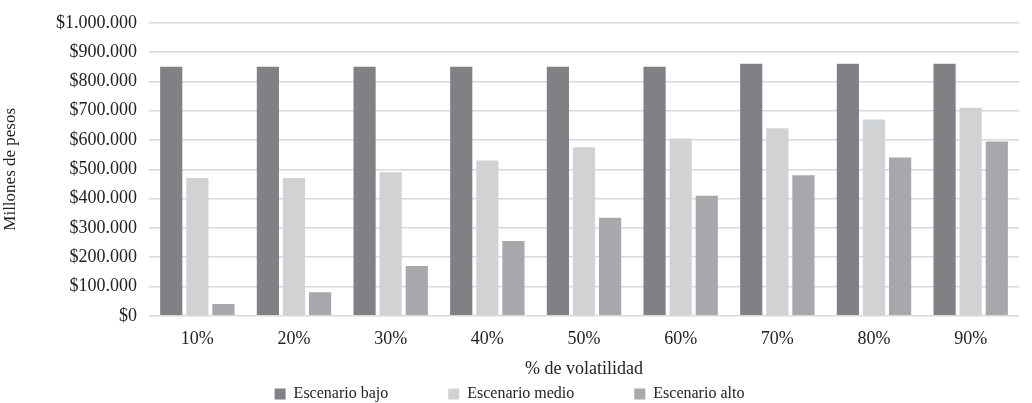  I want to click on y-tick-label: $500.000, so click(103, 168).